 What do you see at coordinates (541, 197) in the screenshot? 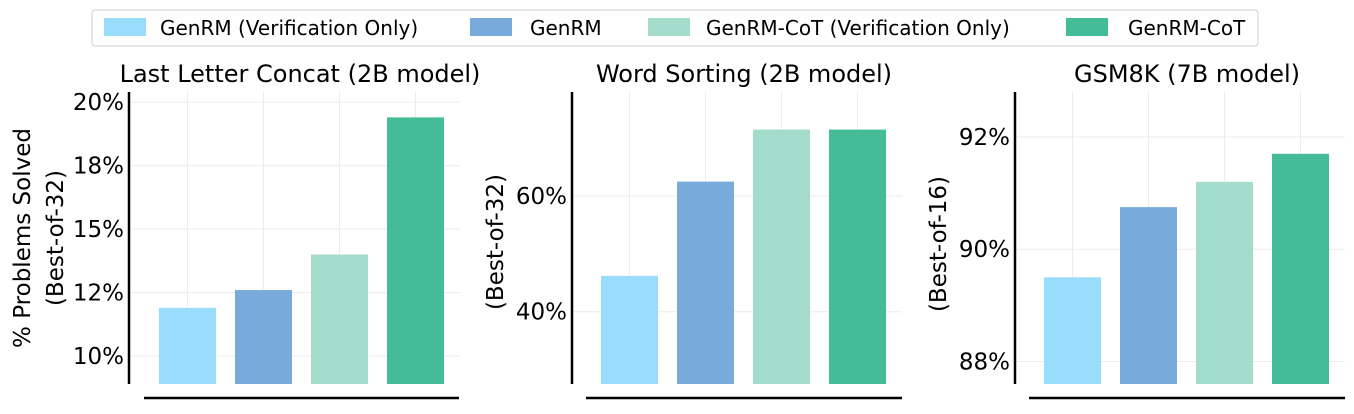
I see `y-tick-label-2: 60%` at bounding box center [541, 197].